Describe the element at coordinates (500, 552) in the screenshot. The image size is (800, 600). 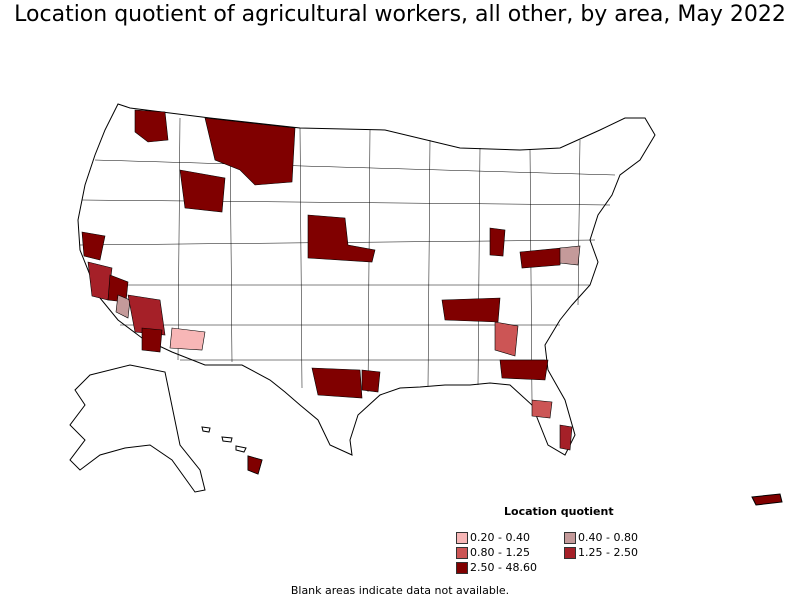
I see `legend-label: 0.80 - 1.25` at that location.